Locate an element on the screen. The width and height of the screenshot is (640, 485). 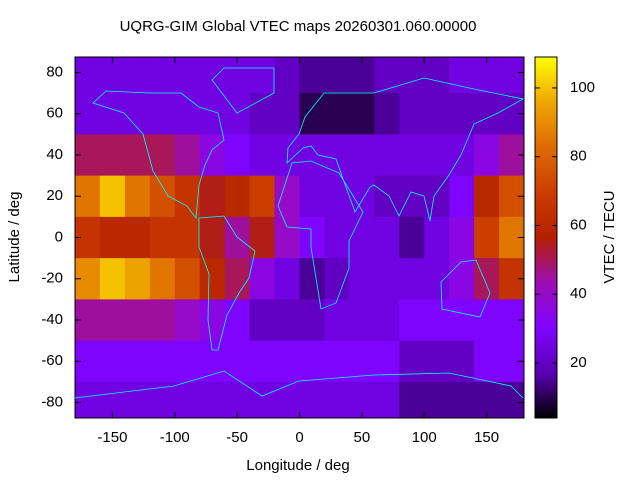
colorbar-tick-label: 80 is located at coordinates (578, 156).